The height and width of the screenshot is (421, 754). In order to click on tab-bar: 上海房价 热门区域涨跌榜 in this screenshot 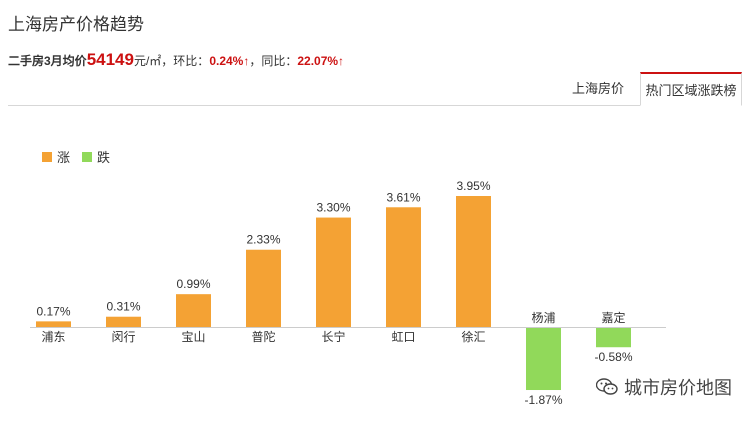, I will do `click(375, 89)`.